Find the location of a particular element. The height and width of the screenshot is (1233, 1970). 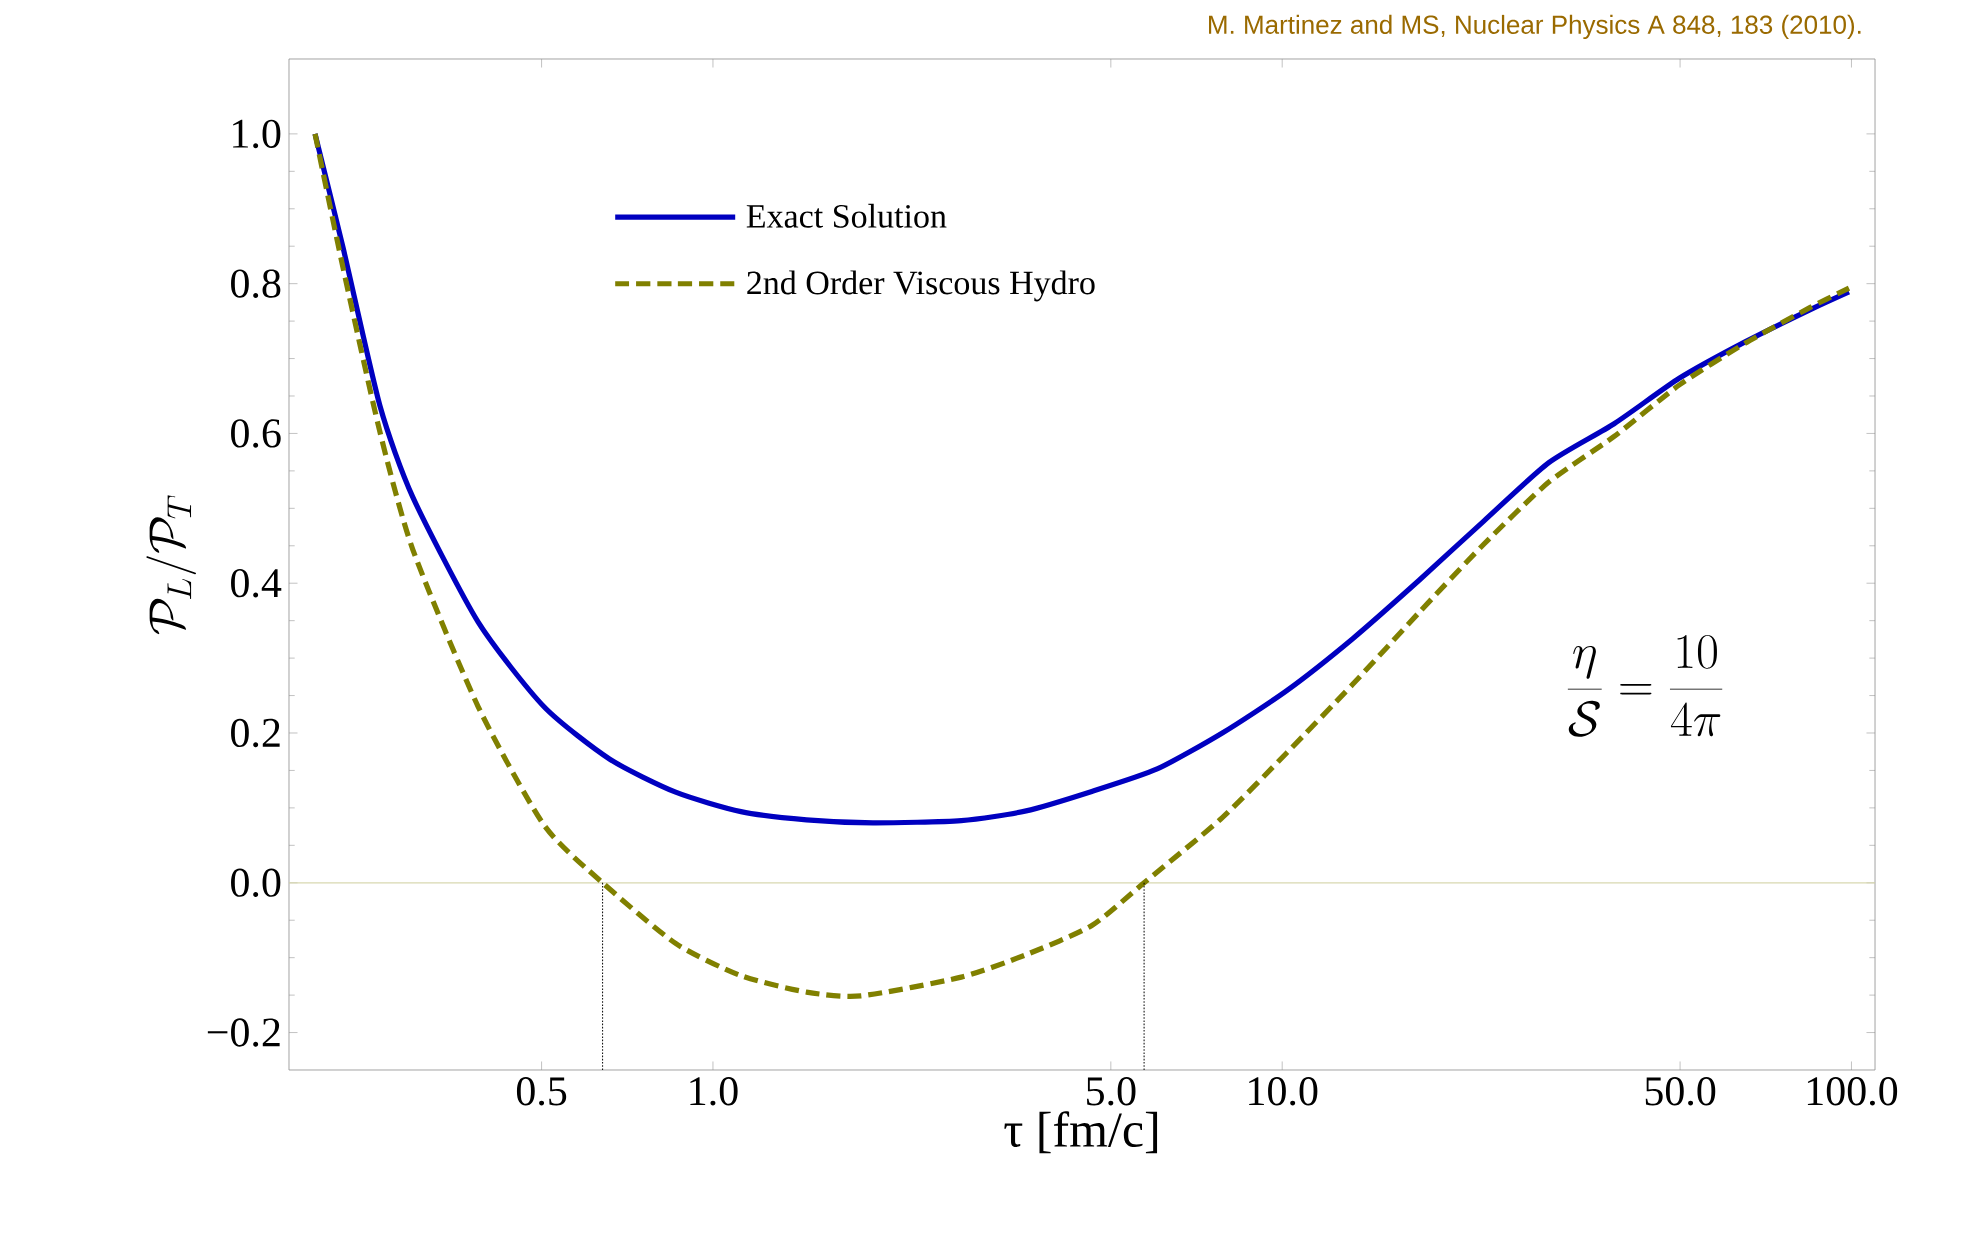

x-tick-label: 5.0 is located at coordinates (1111, 1091).